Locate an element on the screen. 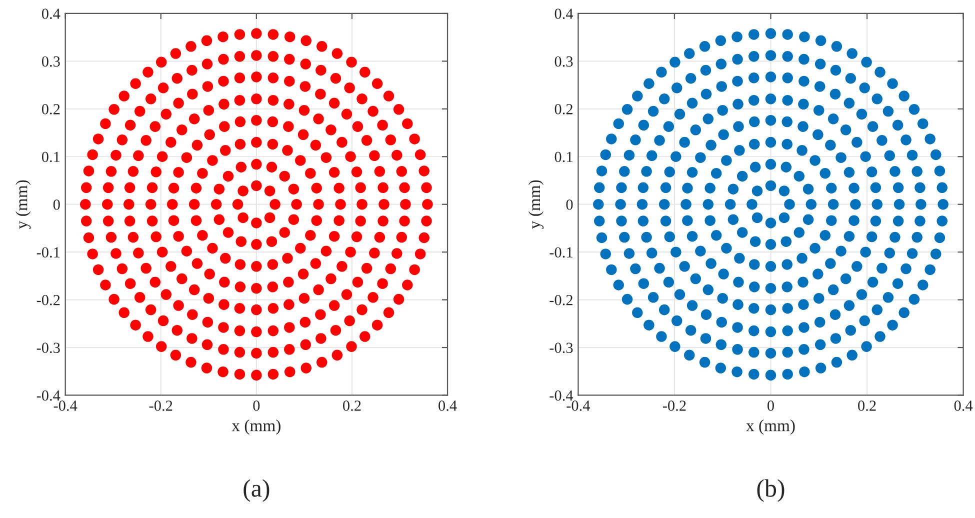 The image size is (975, 518). text: (a) is located at coordinates (257, 490).